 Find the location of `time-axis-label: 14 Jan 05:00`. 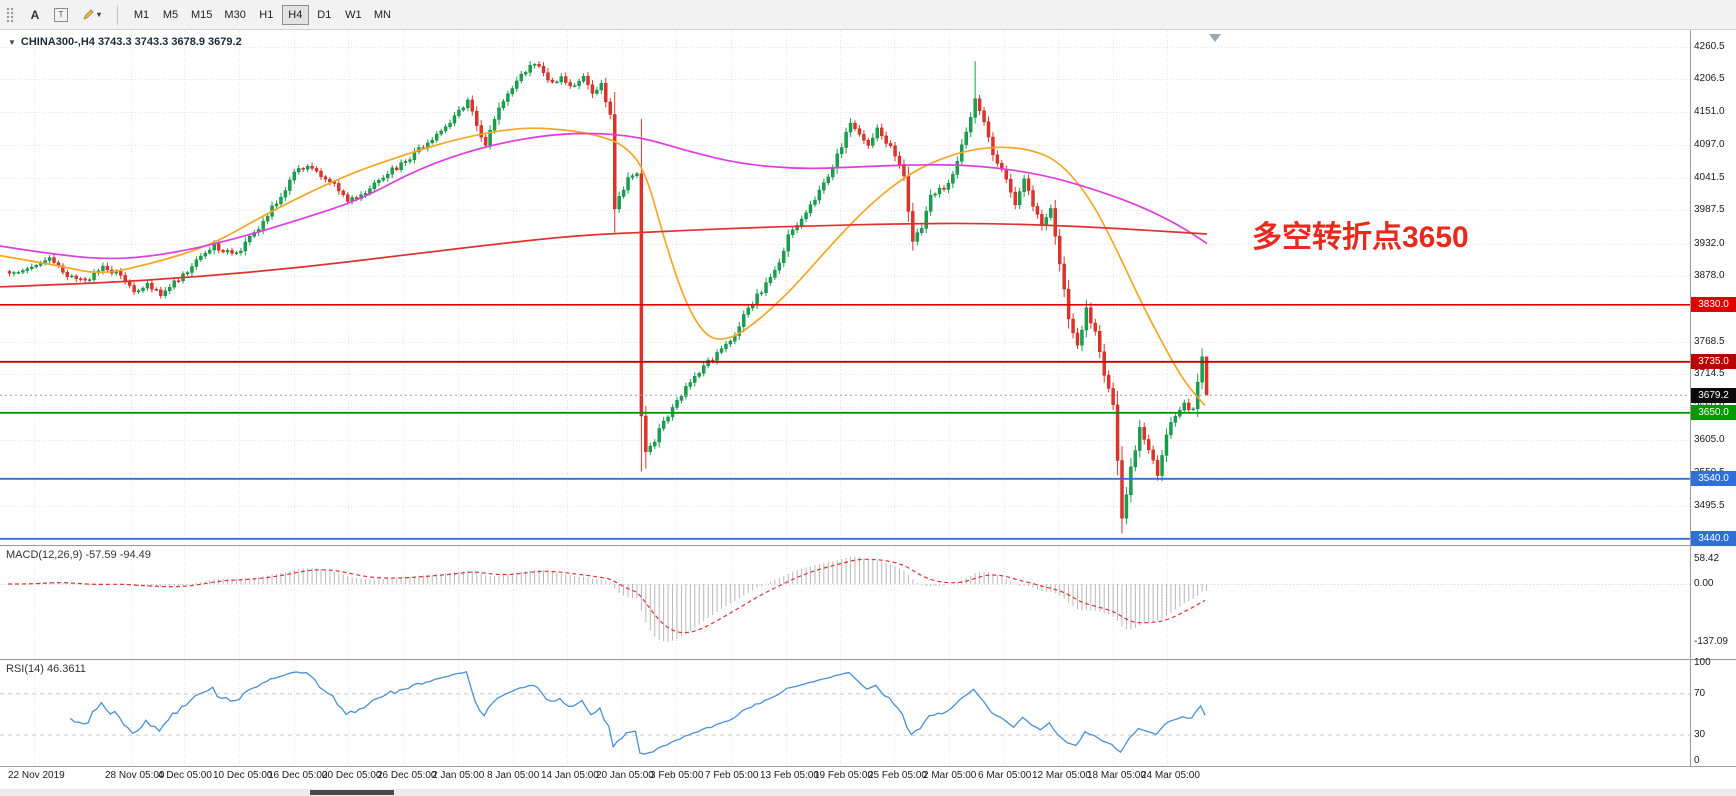

time-axis-label: 14 Jan 05:00 is located at coordinates (570, 775).